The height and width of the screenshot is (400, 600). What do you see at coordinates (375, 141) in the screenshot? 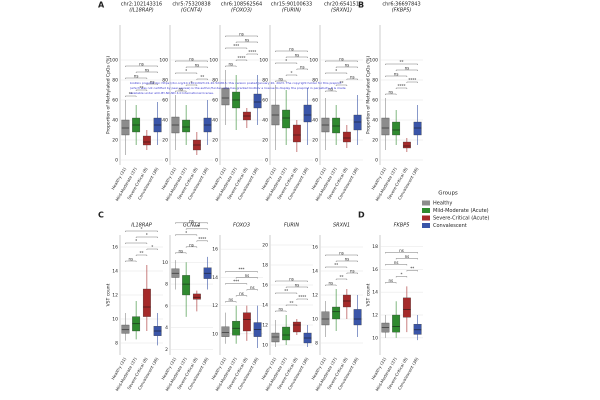
I see `y-tick-label: 20` at bounding box center [375, 141].